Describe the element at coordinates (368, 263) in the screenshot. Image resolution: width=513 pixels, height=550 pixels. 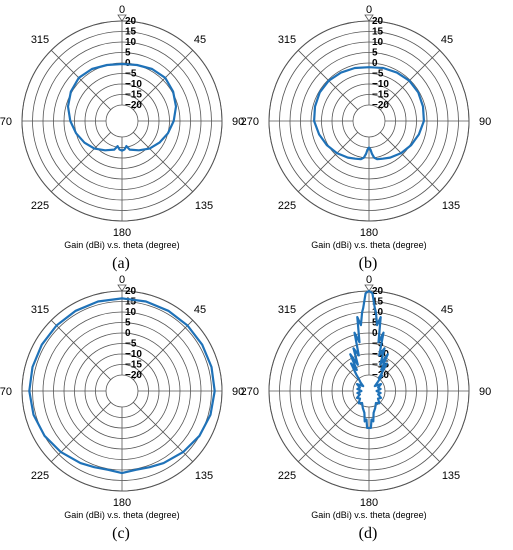
I see `caption-b: (b)` at that location.